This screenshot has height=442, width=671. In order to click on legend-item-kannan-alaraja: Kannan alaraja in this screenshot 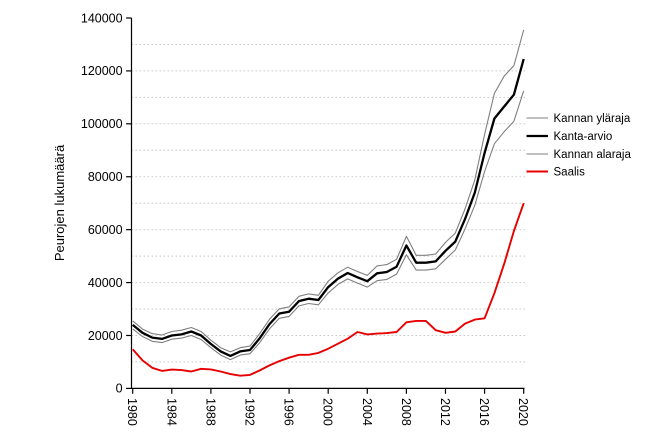, I will do `click(579, 155)`.